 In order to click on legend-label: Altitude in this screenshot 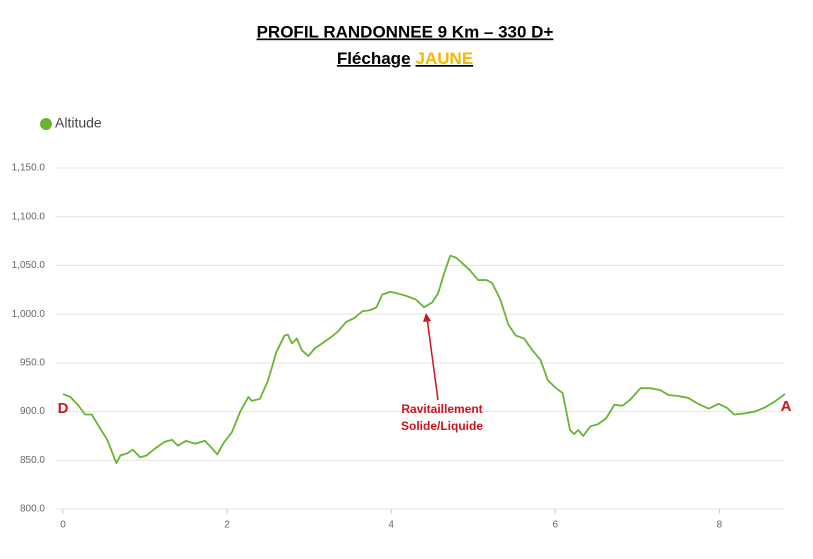, I will do `click(78, 123)`.